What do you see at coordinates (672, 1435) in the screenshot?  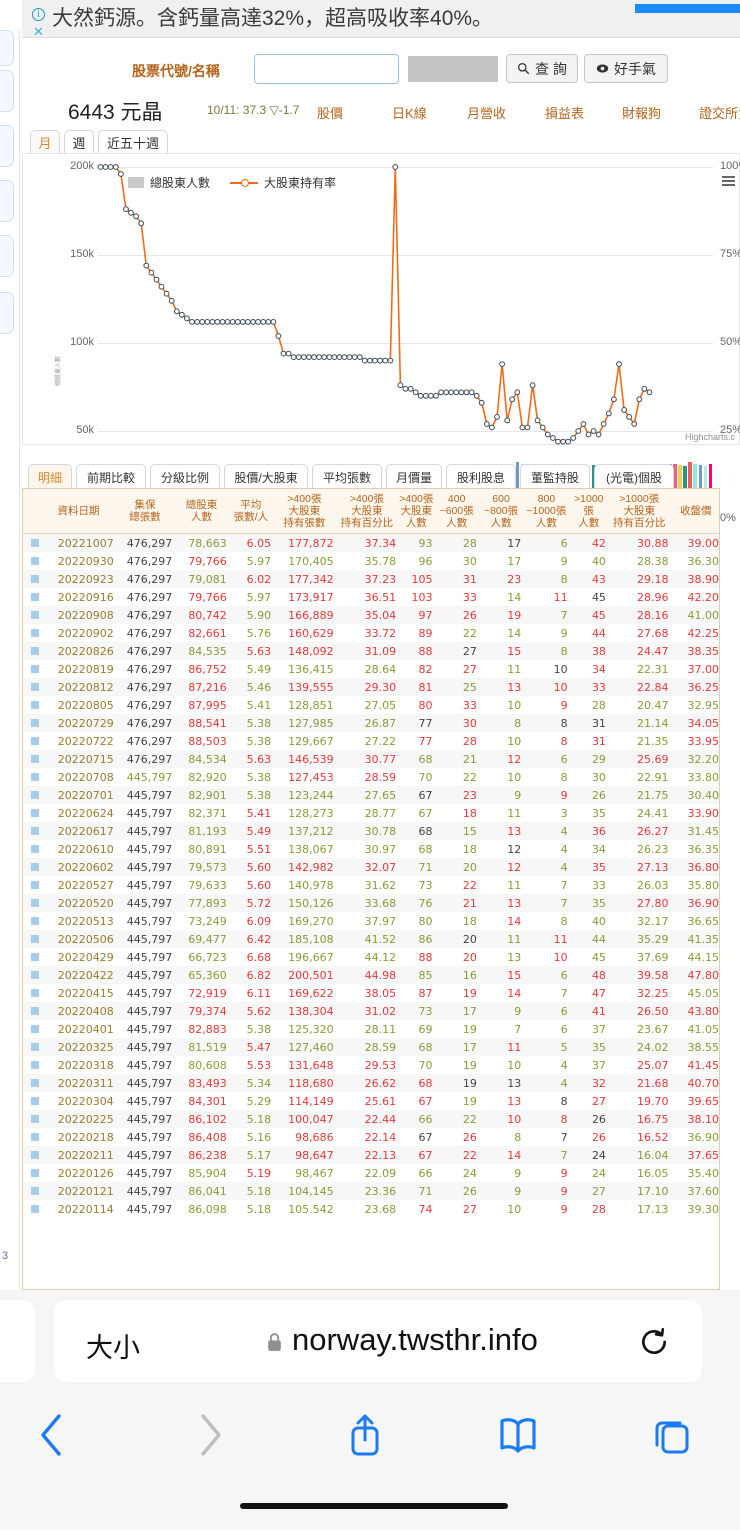 I see `tabs-button` at bounding box center [672, 1435].